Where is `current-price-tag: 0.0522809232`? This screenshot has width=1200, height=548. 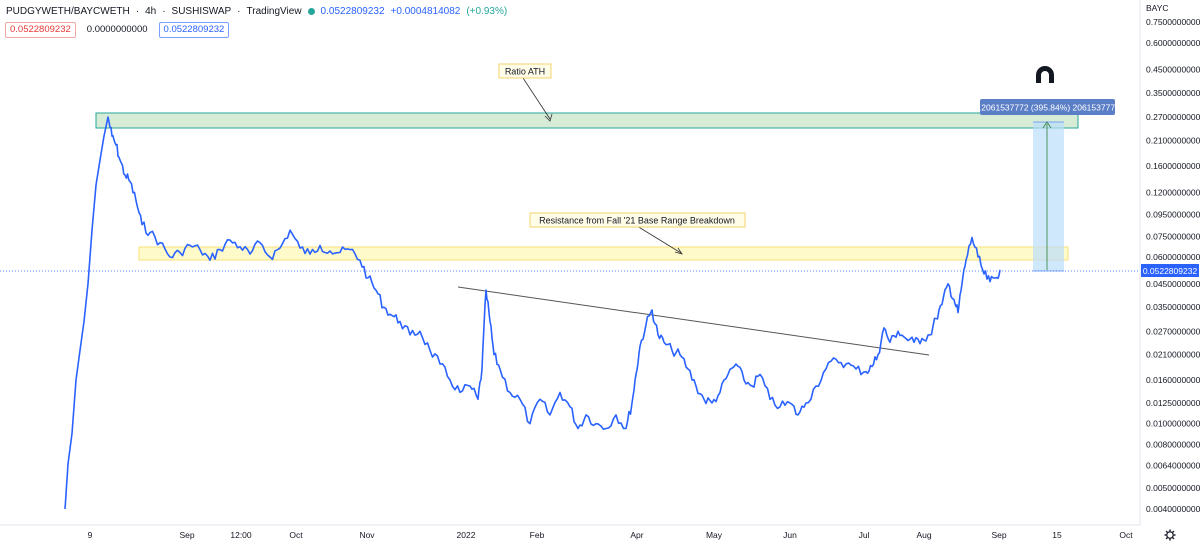
current-price-tag: 0.0522809232 is located at coordinates (1170, 270).